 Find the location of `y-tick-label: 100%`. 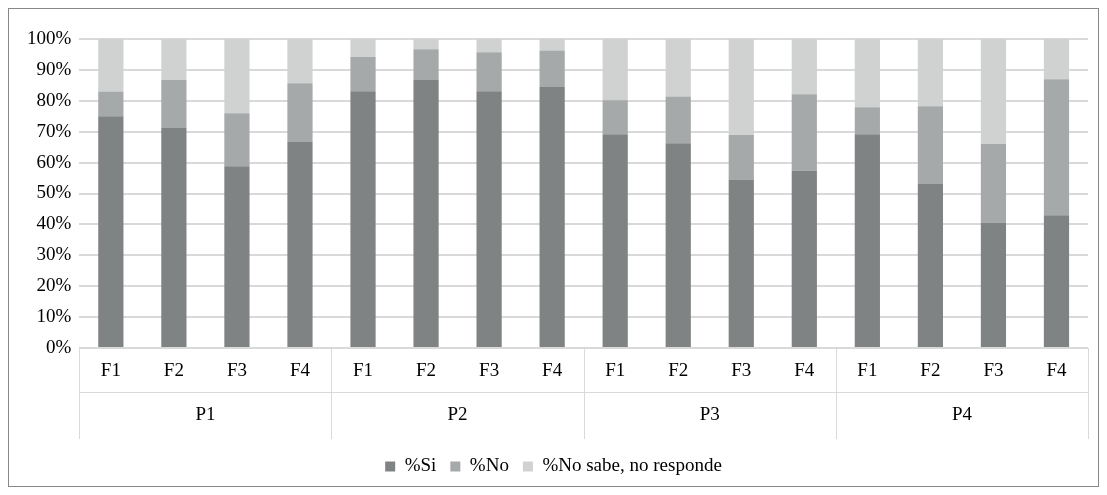

y-tick-label: 100% is located at coordinates (49, 37).